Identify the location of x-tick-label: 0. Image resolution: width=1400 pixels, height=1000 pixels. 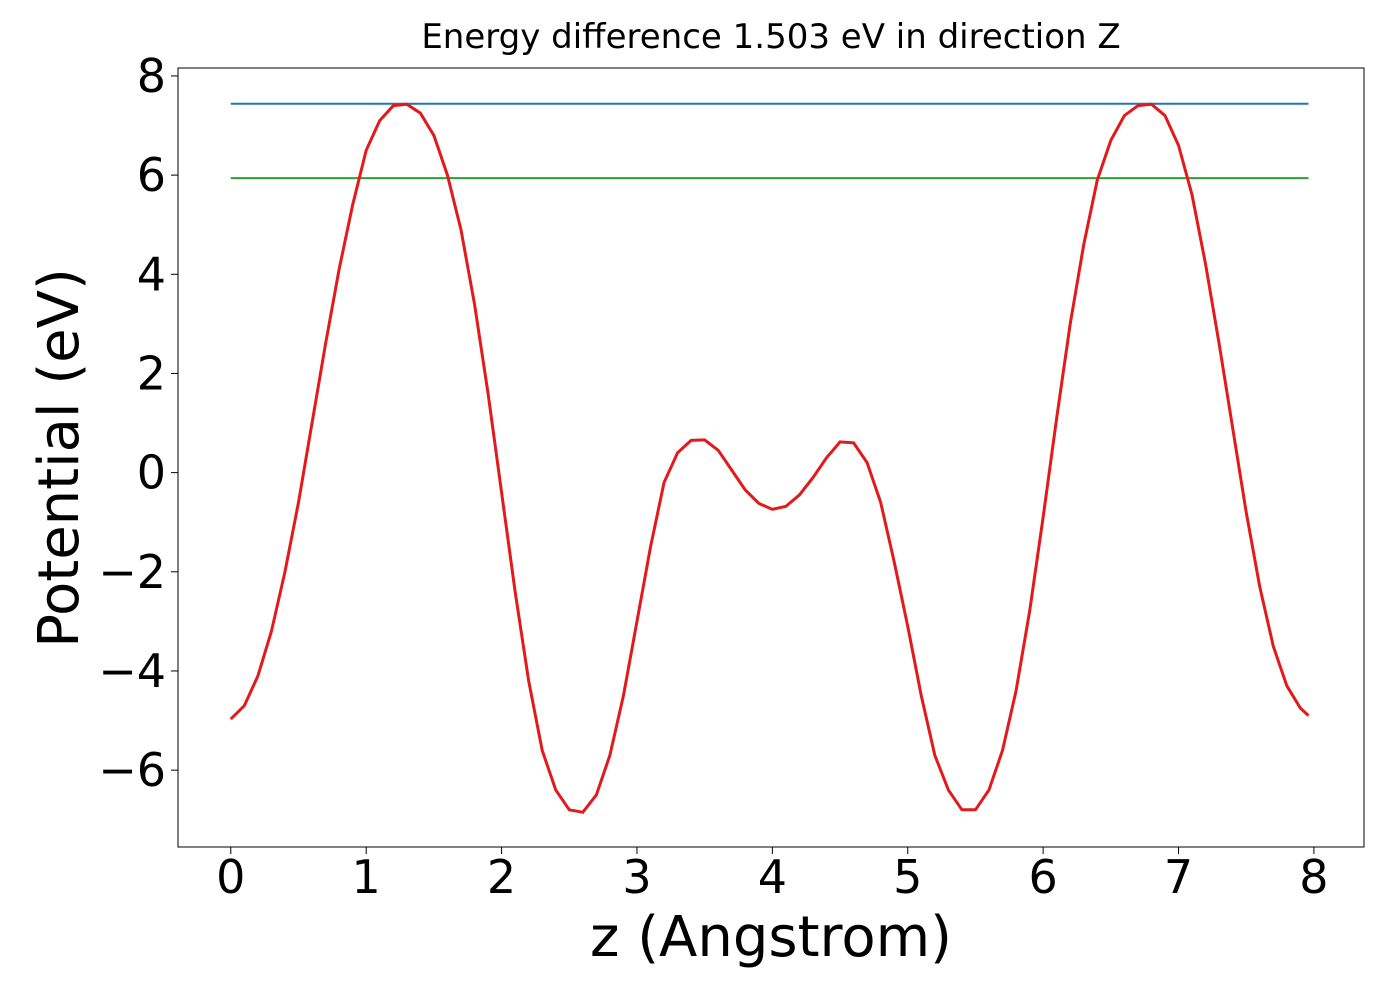
(230, 877).